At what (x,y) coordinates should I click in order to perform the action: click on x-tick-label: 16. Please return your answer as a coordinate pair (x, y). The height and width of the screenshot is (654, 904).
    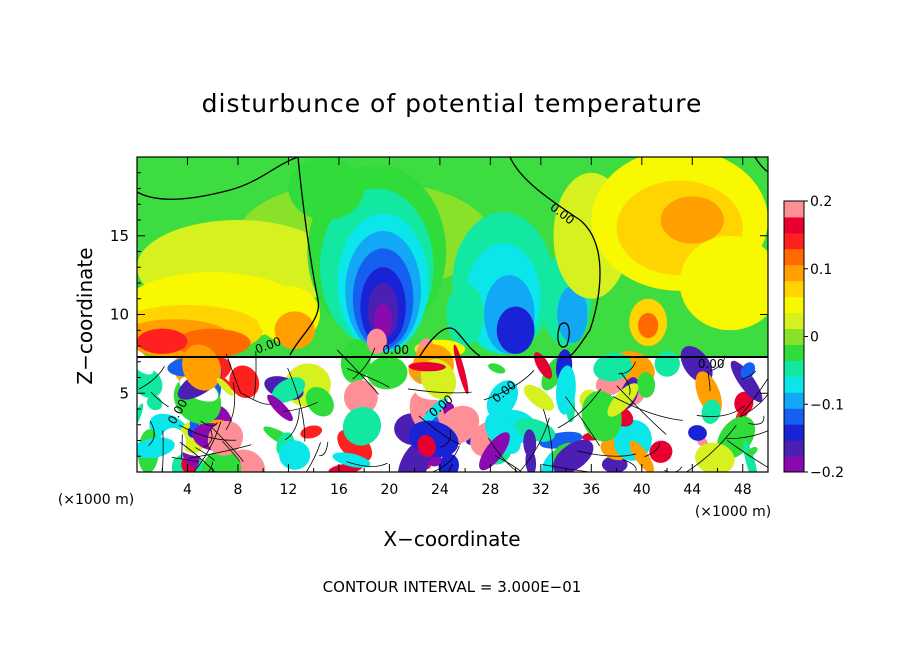
    Looking at the image, I should click on (339, 490).